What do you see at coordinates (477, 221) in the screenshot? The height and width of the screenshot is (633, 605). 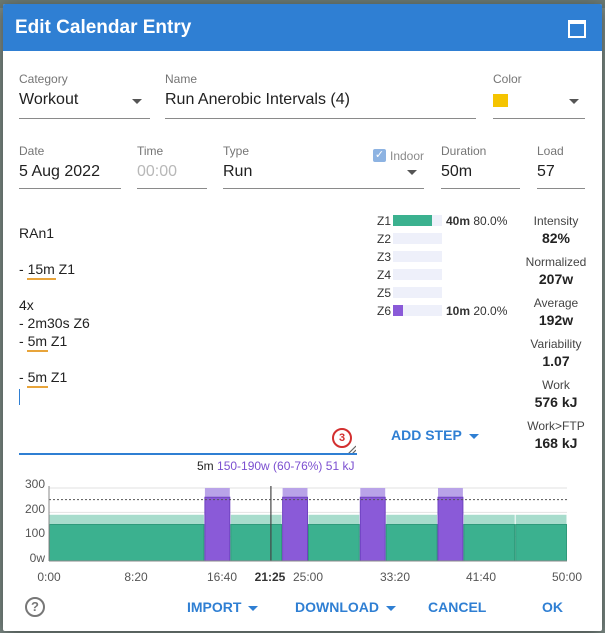 I see `zone-stats: 40m 80.0%` at bounding box center [477, 221].